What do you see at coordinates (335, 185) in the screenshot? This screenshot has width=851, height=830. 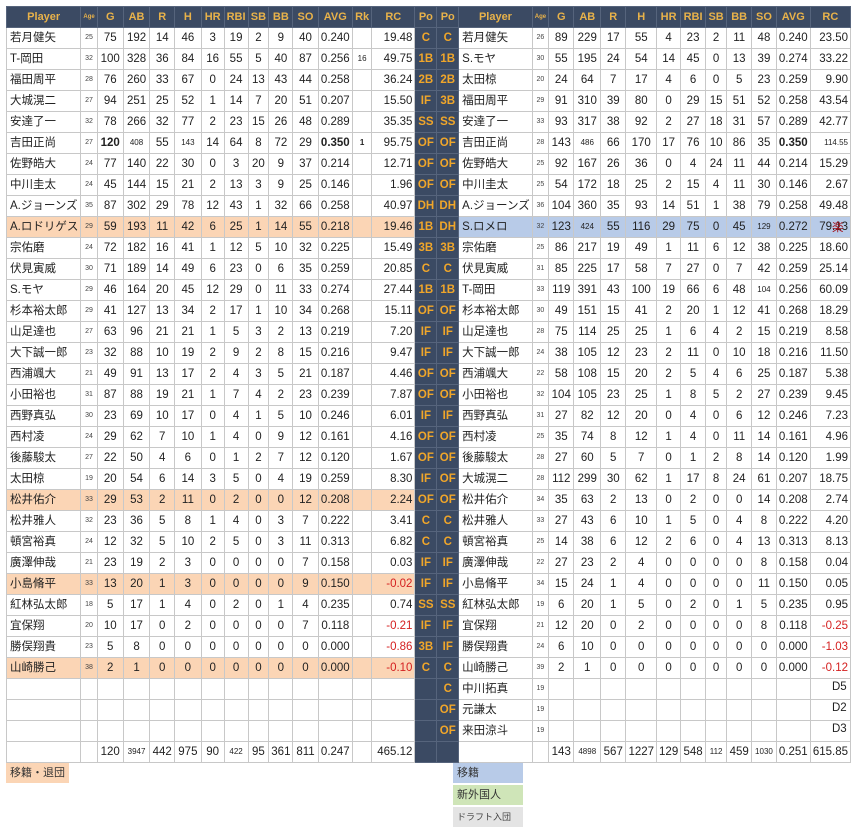 I see `stat-avg: 0.146` at bounding box center [335, 185].